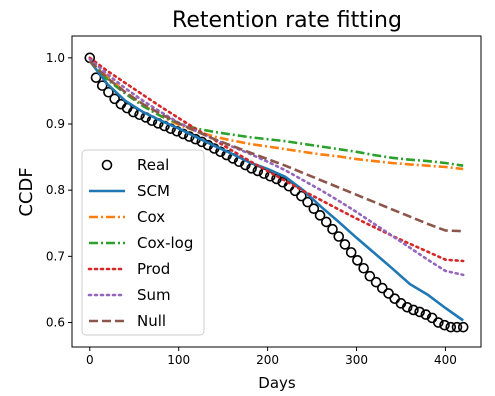  I want to click on legend-box, so click(143, 242).